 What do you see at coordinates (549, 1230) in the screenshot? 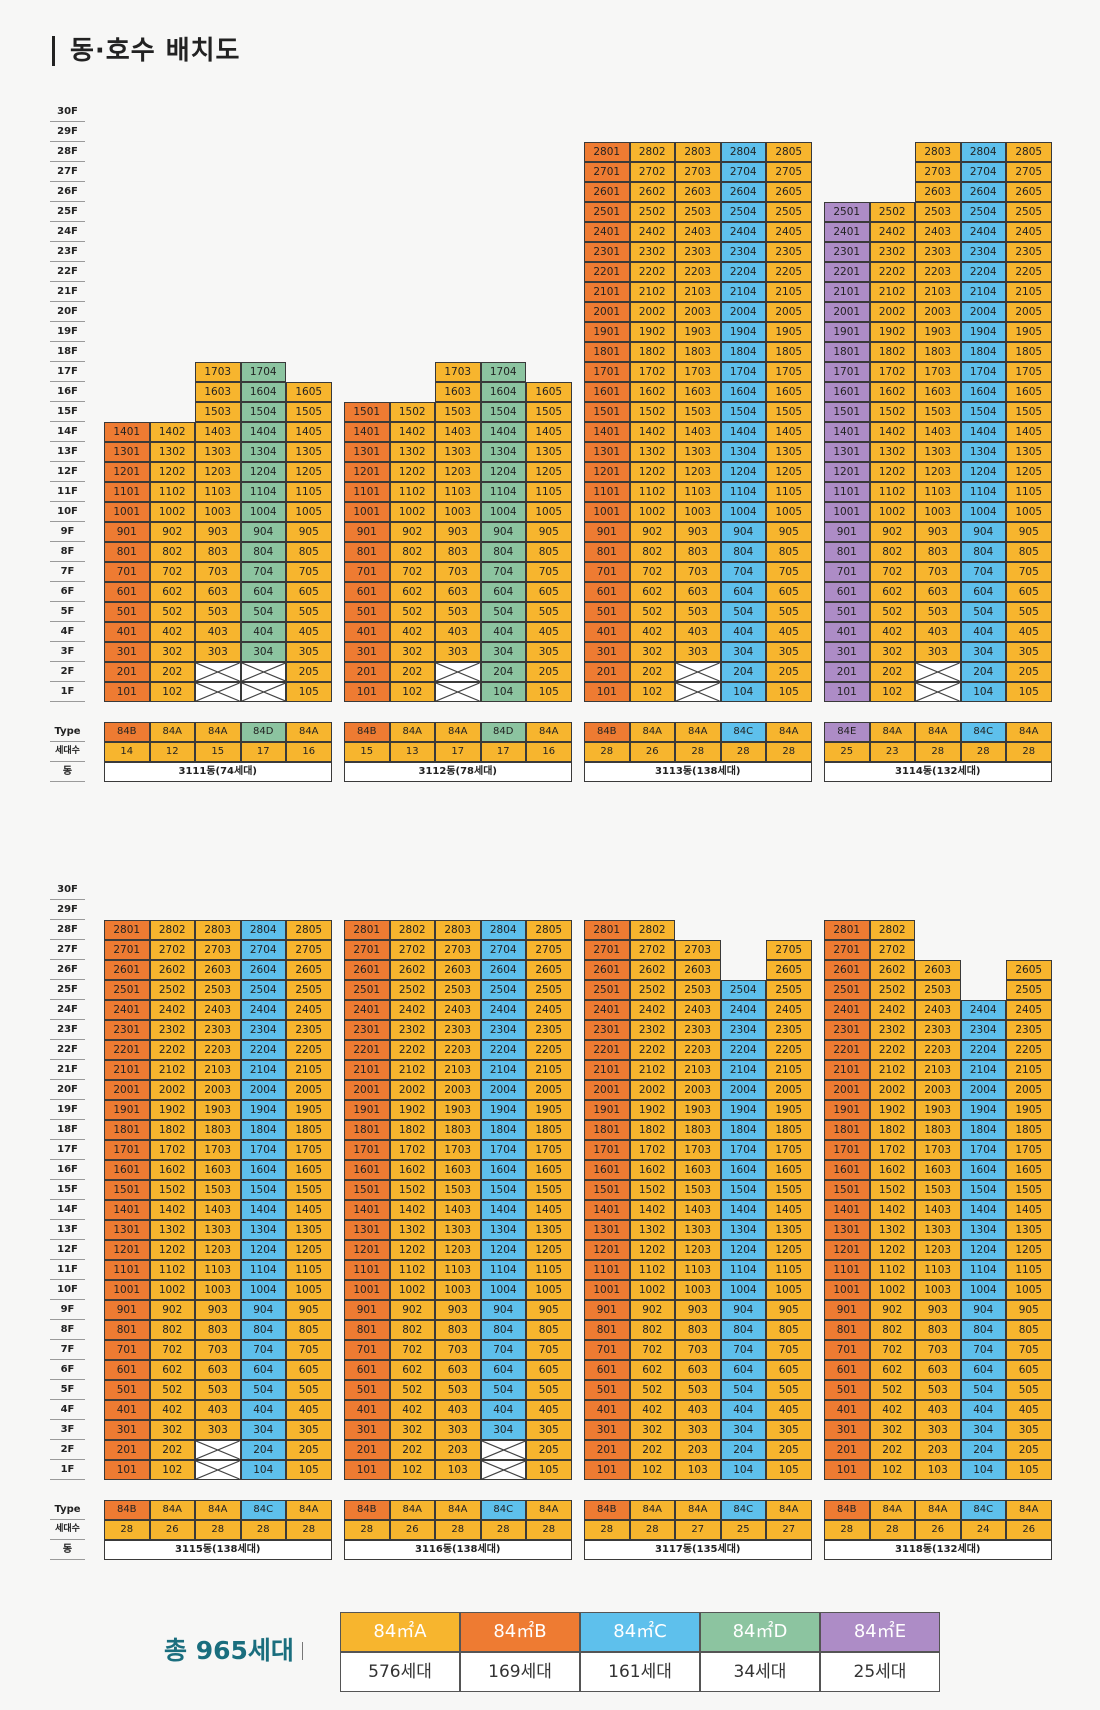
I see `unit-cell: 1305` at bounding box center [549, 1230].